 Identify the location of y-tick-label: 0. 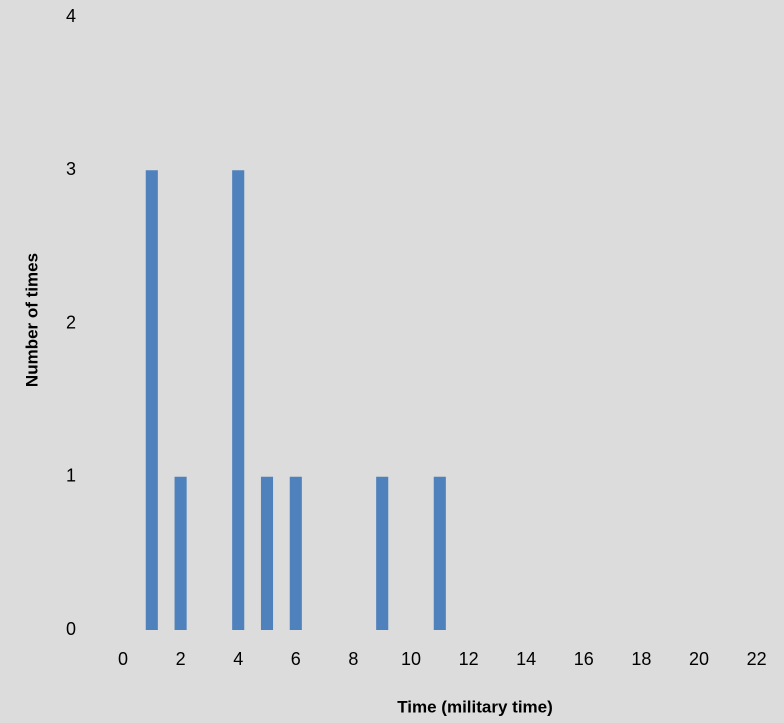
(71, 629).